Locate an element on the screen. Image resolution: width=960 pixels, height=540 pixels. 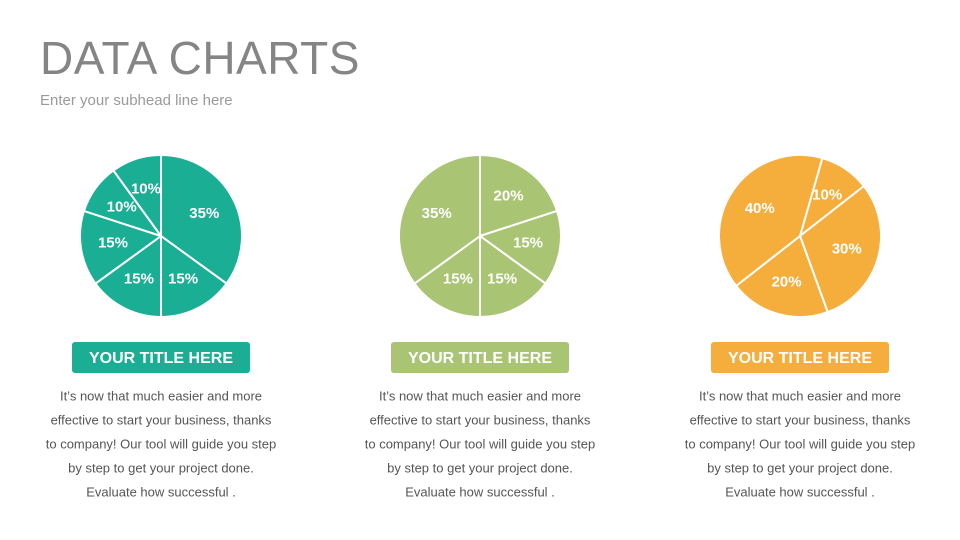
slice-label: 30% is located at coordinates (847, 248).